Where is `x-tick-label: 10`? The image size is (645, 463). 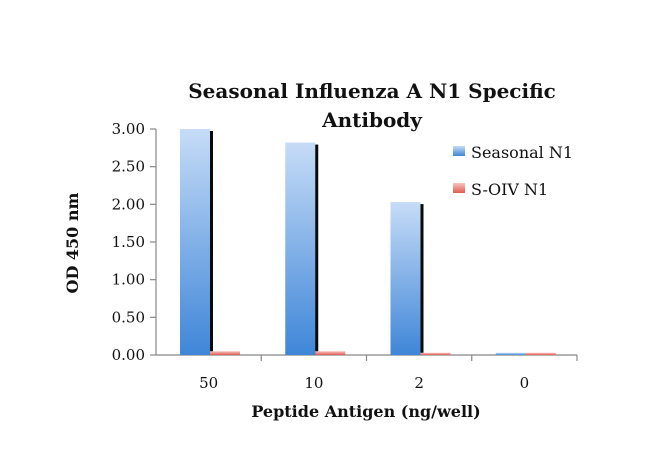 x-tick-label: 10 is located at coordinates (313, 383).